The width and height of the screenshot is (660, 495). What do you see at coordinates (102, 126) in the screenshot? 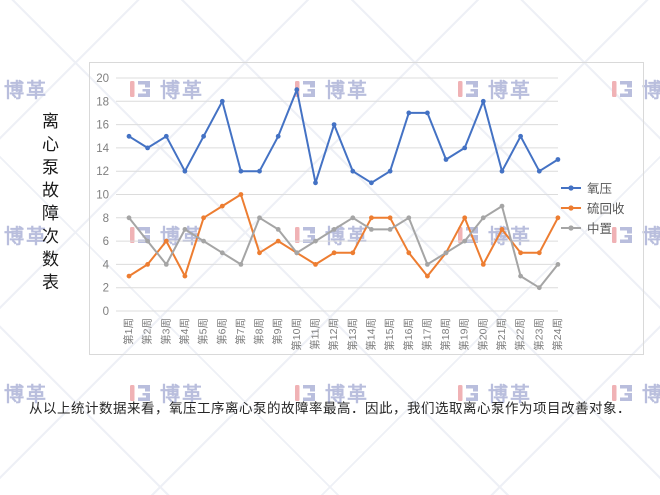
I see `y-axis-tick-label: 16` at bounding box center [102, 126].